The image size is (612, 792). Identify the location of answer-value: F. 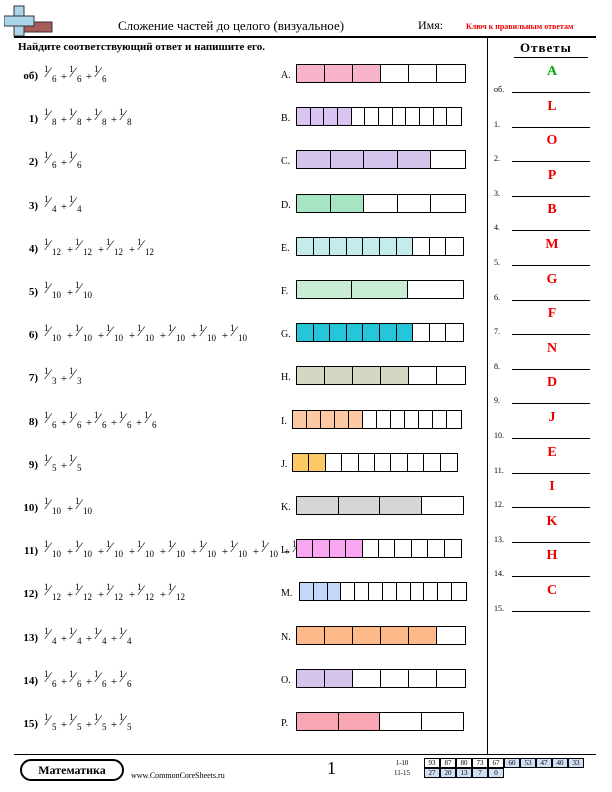
(552, 314).